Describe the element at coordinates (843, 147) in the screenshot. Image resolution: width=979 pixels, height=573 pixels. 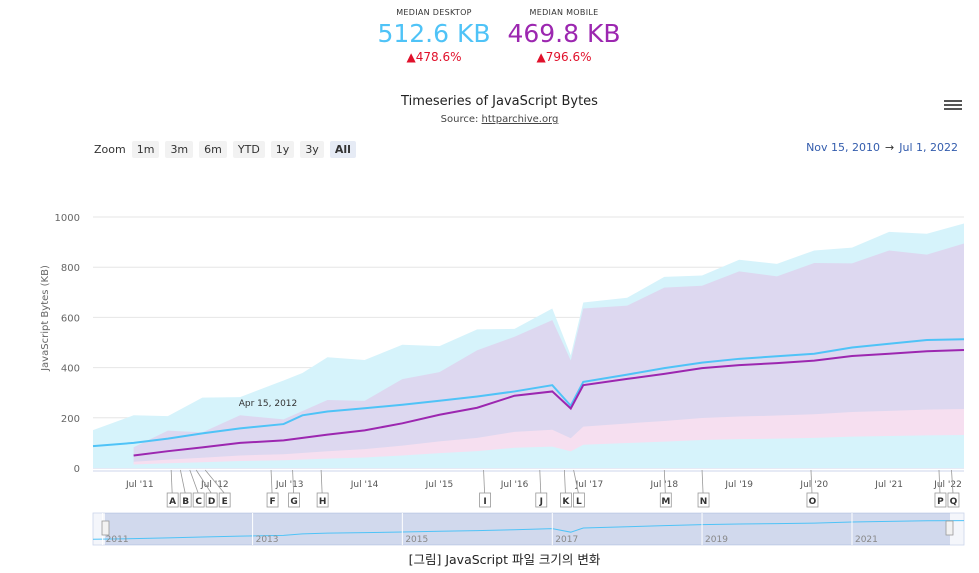
I see `range-from: Nov 15, 2010` at that location.